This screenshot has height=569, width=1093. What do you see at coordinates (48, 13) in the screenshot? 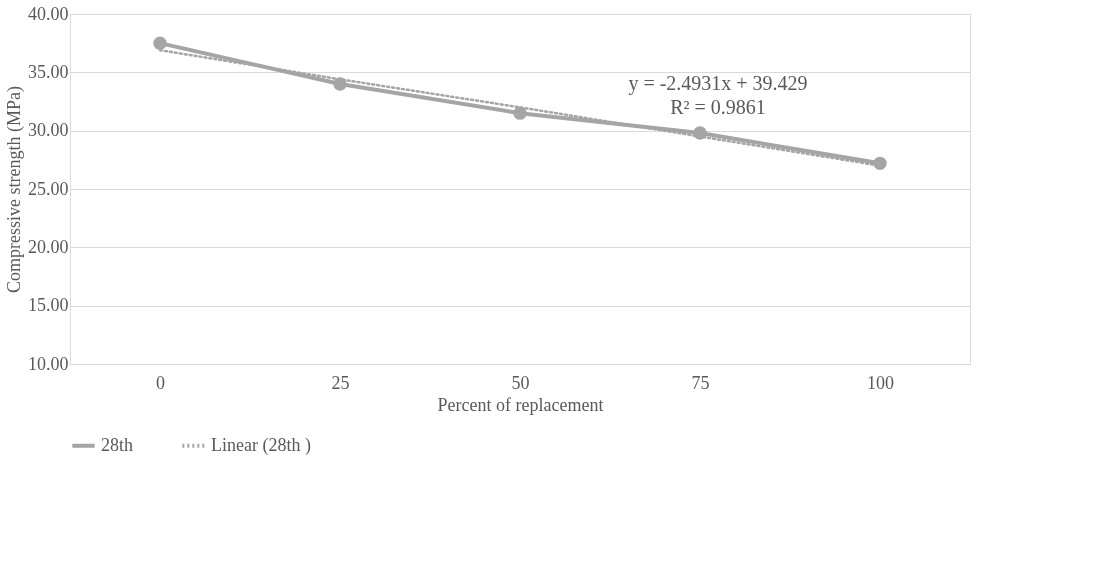
I see `y-tick-label: 40.00` at bounding box center [48, 13].